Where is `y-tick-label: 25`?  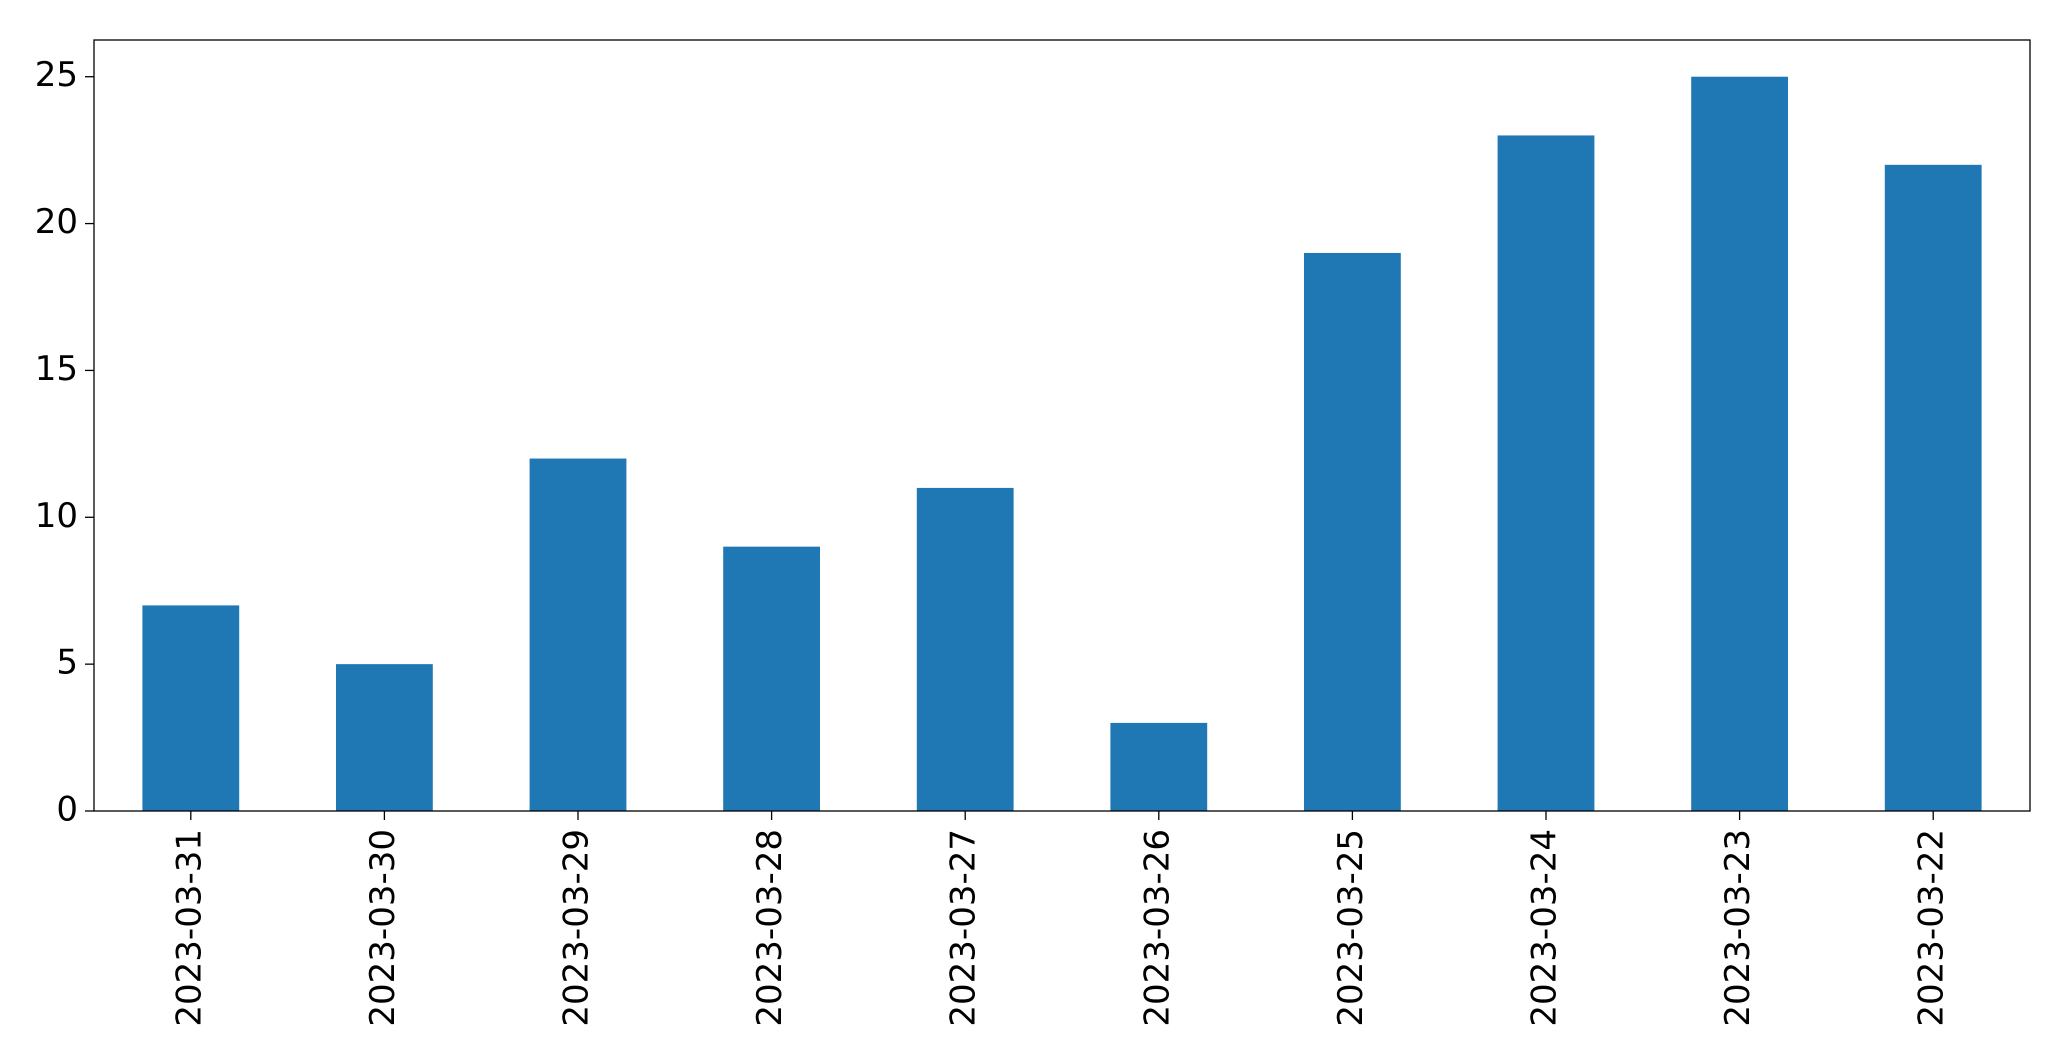
y-tick-label: 25 is located at coordinates (56, 75).